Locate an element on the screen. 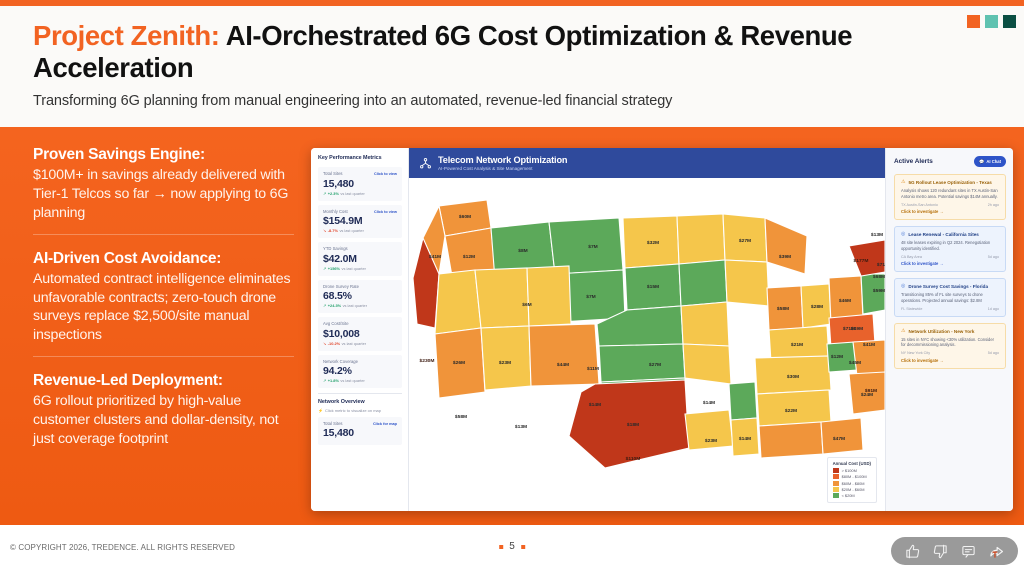  svg-text: $12M is located at coordinates (837, 357).